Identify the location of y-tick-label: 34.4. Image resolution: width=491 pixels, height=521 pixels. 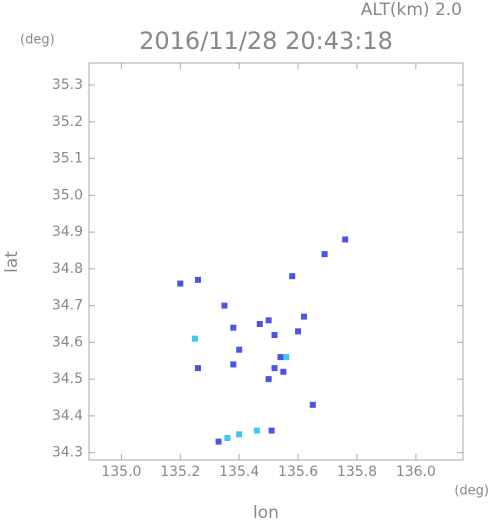
(67, 416).